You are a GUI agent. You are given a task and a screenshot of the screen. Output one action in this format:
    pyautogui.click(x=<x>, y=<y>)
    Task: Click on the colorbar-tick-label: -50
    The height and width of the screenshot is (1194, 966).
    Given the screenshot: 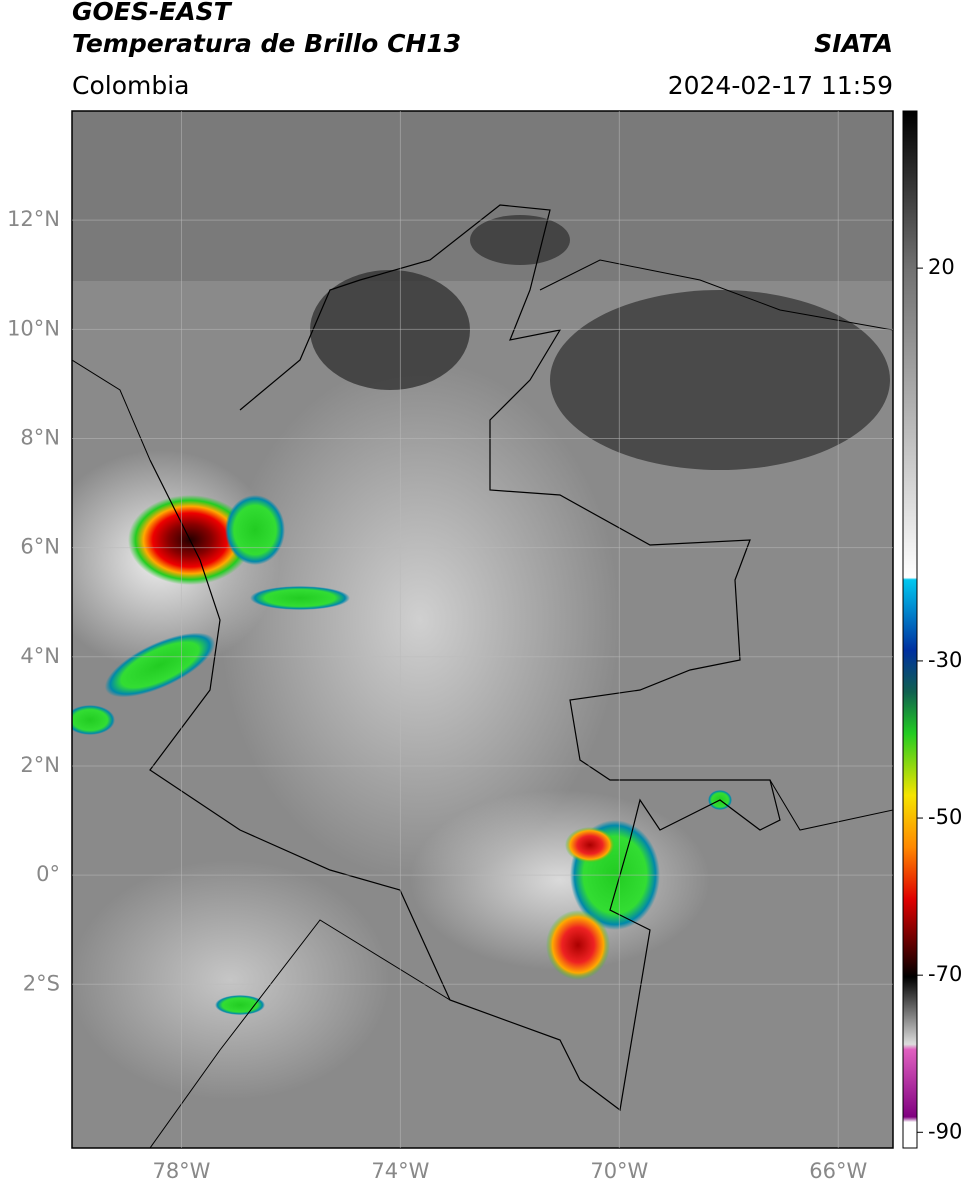 What is the action you would take?
    pyautogui.click(x=945, y=817)
    